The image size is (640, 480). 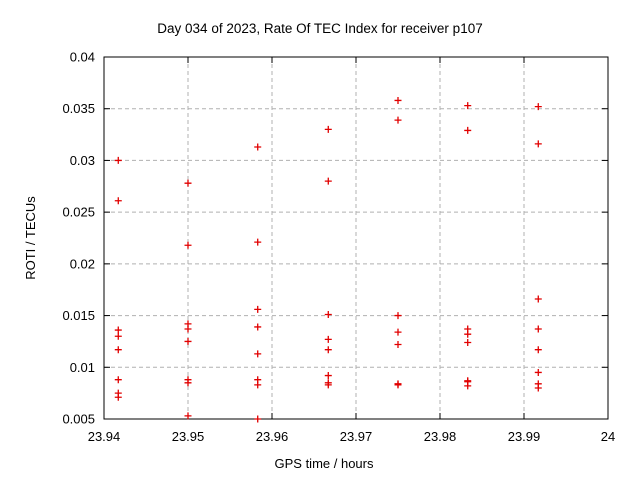 I want to click on x-tick-label: 23.94, so click(x=104, y=436).